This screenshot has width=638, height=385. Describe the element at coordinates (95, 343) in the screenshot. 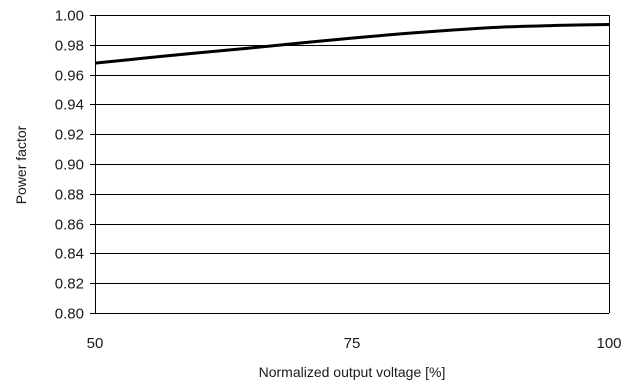

I see `x-tick-label: 50` at that location.